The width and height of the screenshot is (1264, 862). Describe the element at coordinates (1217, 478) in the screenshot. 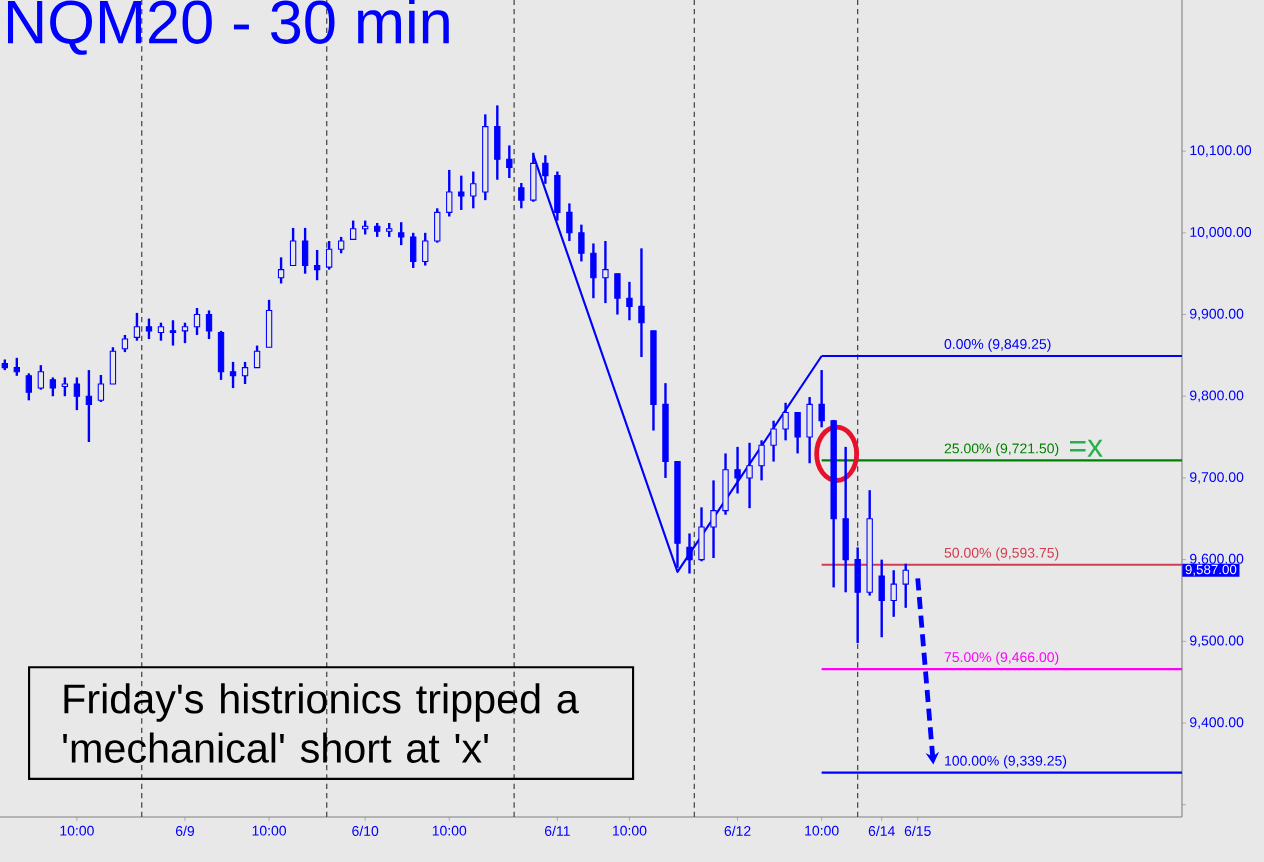

I see `y-tick-label: 9,700.00` at that location.